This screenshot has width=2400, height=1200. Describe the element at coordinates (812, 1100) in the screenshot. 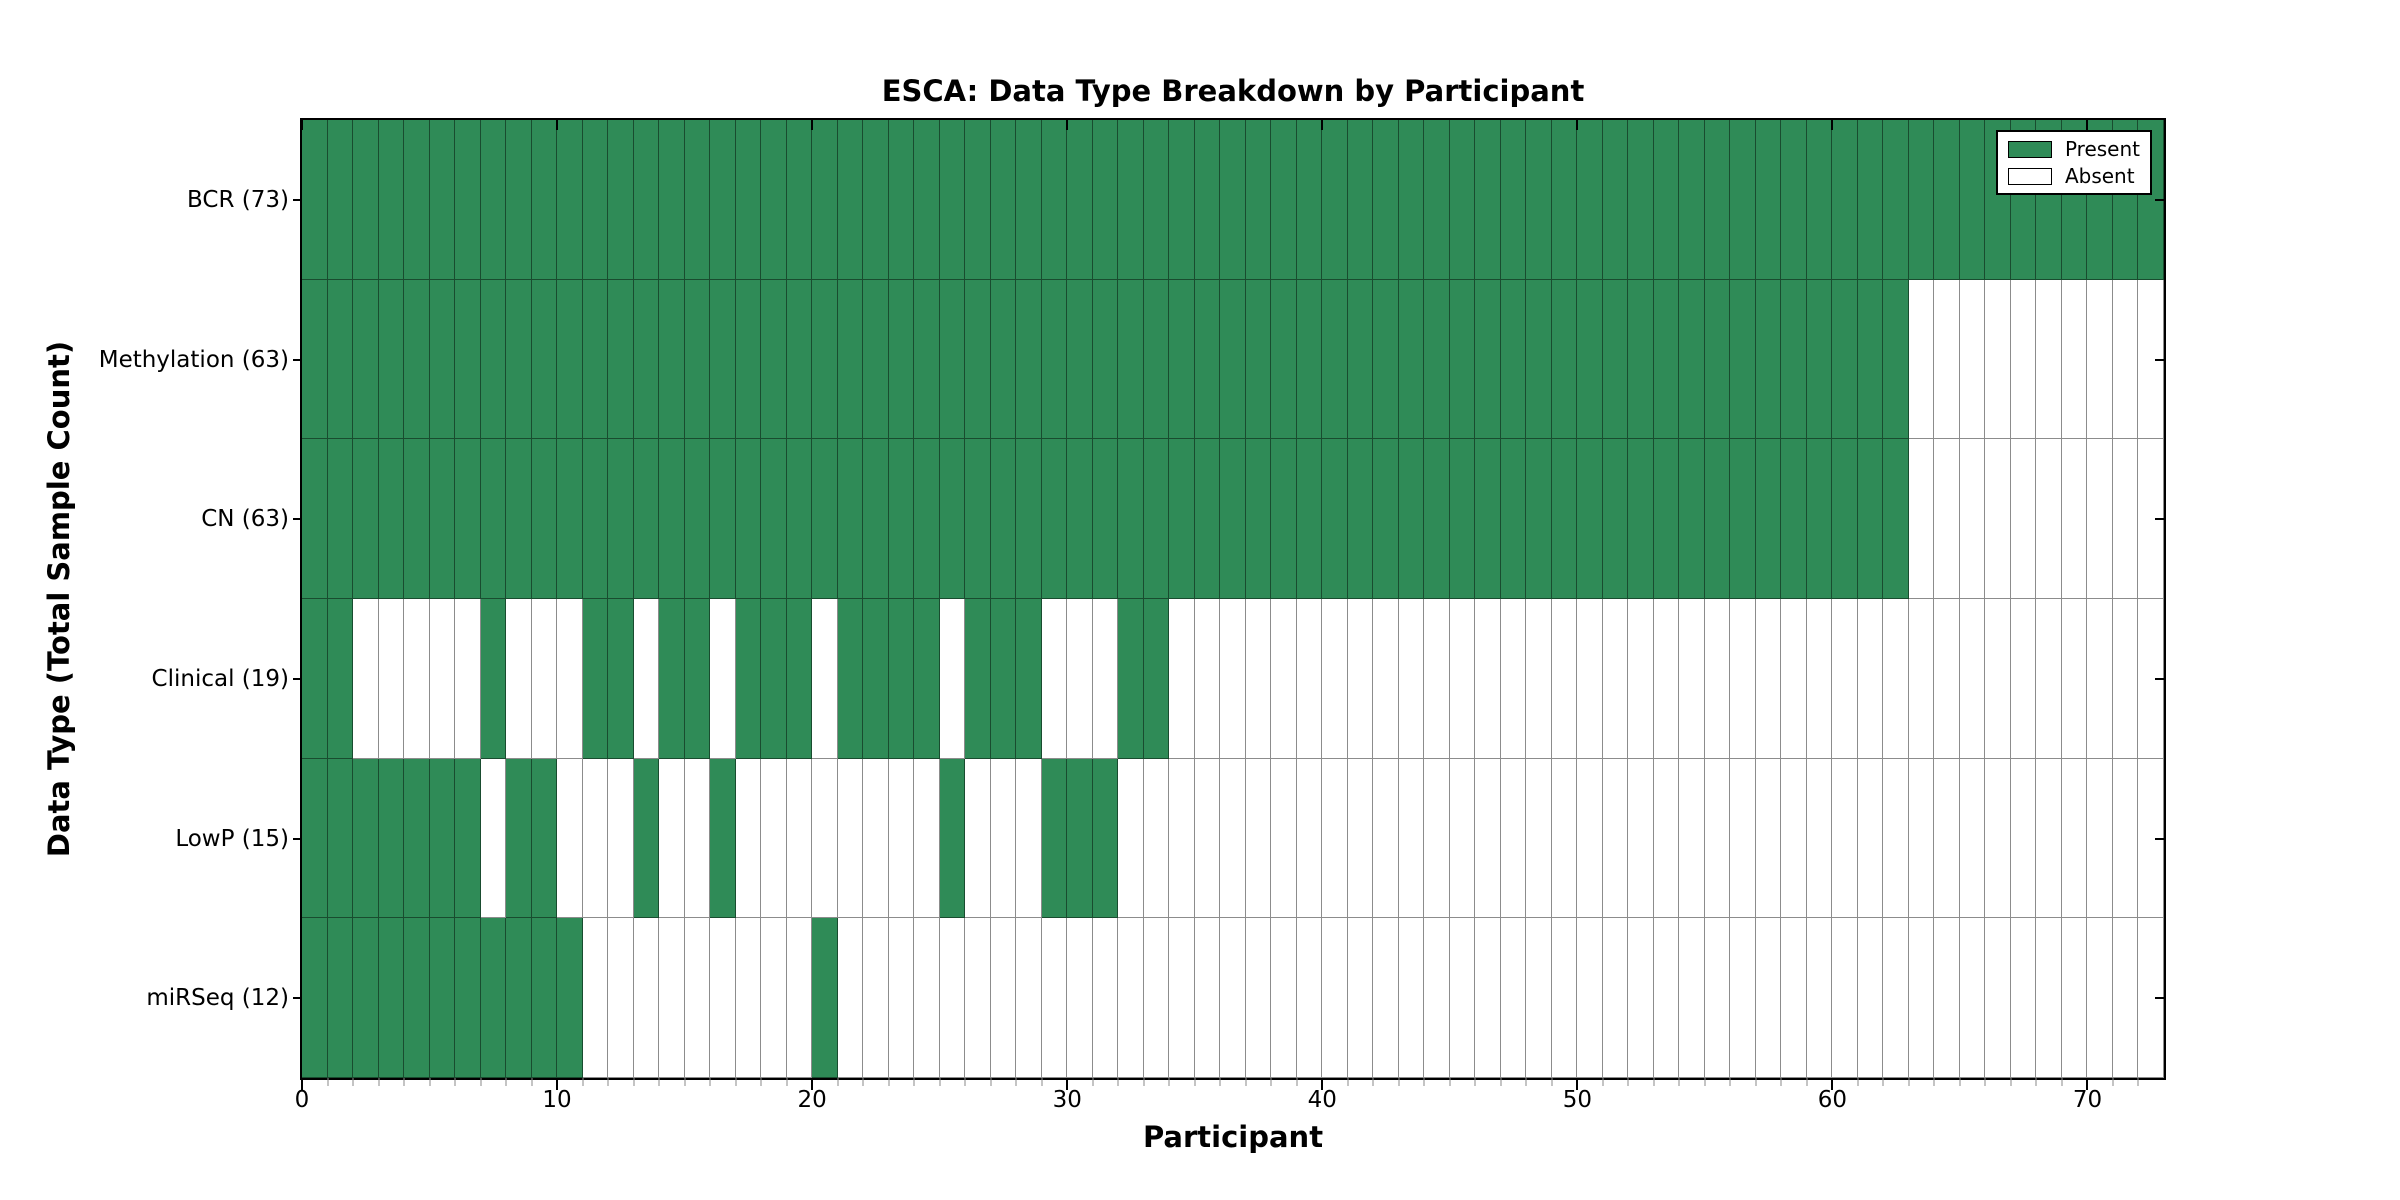

I see `x-tick-label: 20` at that location.